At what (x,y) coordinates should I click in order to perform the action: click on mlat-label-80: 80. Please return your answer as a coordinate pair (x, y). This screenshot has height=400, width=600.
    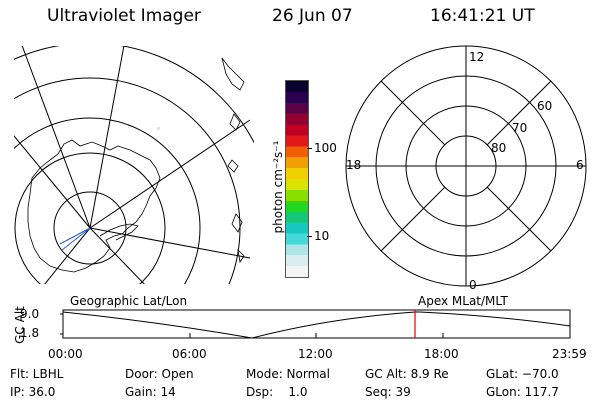
    Looking at the image, I should click on (498, 148).